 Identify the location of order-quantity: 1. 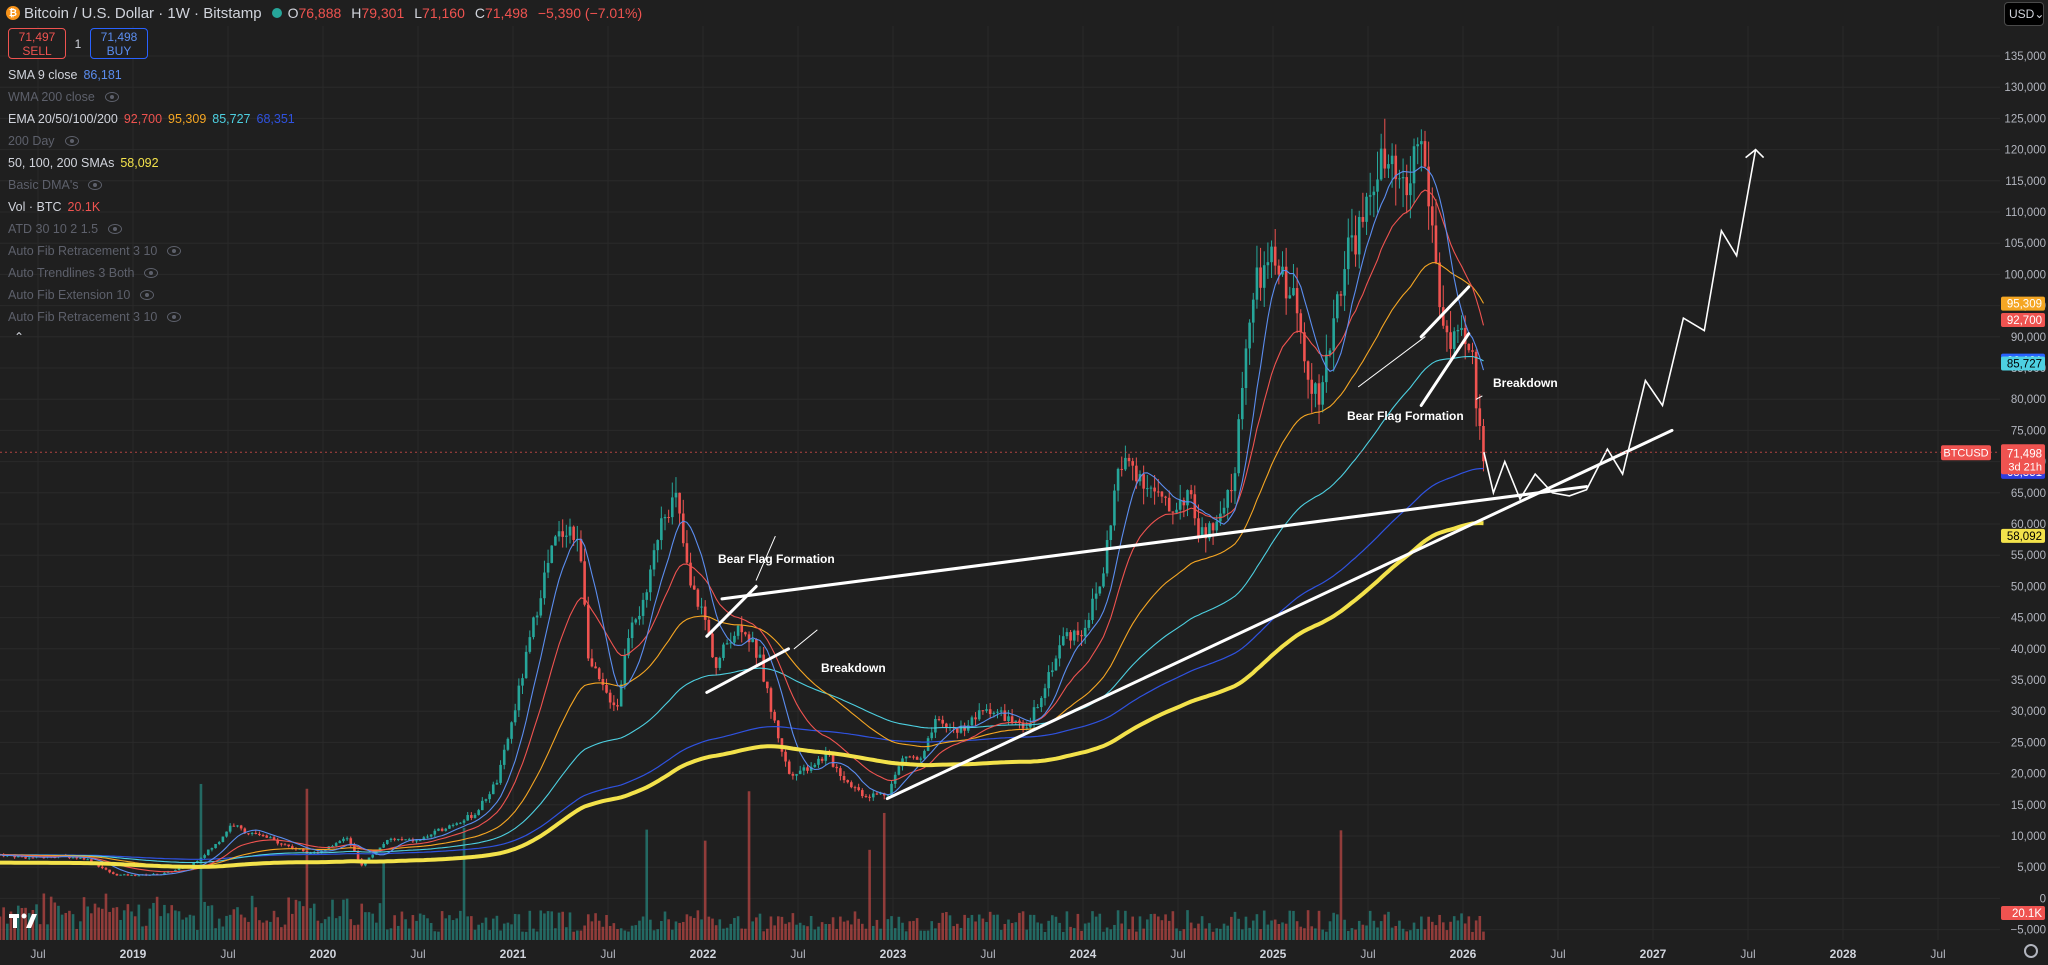
(78, 43).